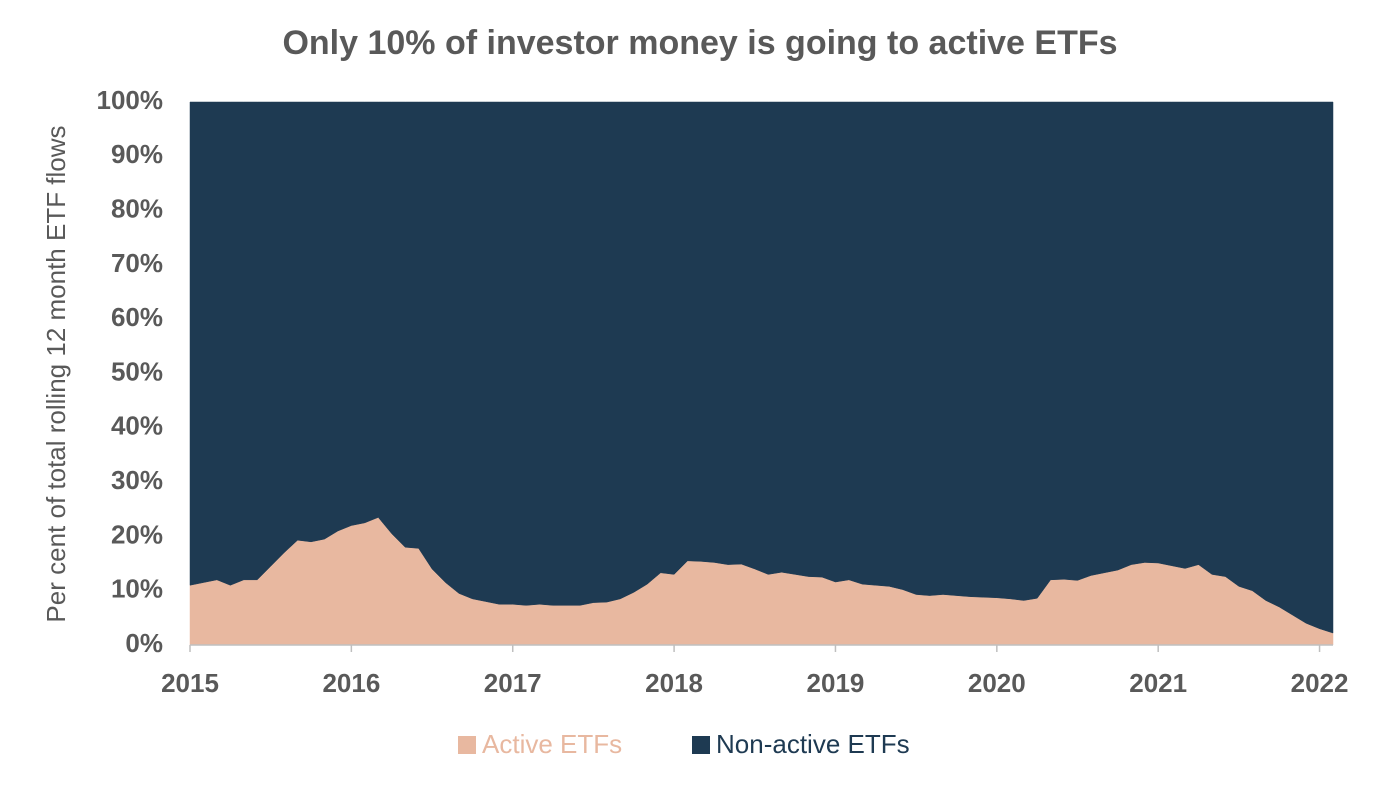 The height and width of the screenshot is (789, 1400). I want to click on y-tick-label: 30%, so click(137, 480).